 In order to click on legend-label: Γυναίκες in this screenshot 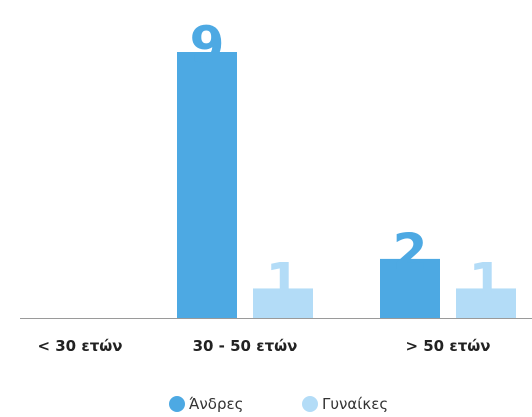, I will do `click(355, 404)`.